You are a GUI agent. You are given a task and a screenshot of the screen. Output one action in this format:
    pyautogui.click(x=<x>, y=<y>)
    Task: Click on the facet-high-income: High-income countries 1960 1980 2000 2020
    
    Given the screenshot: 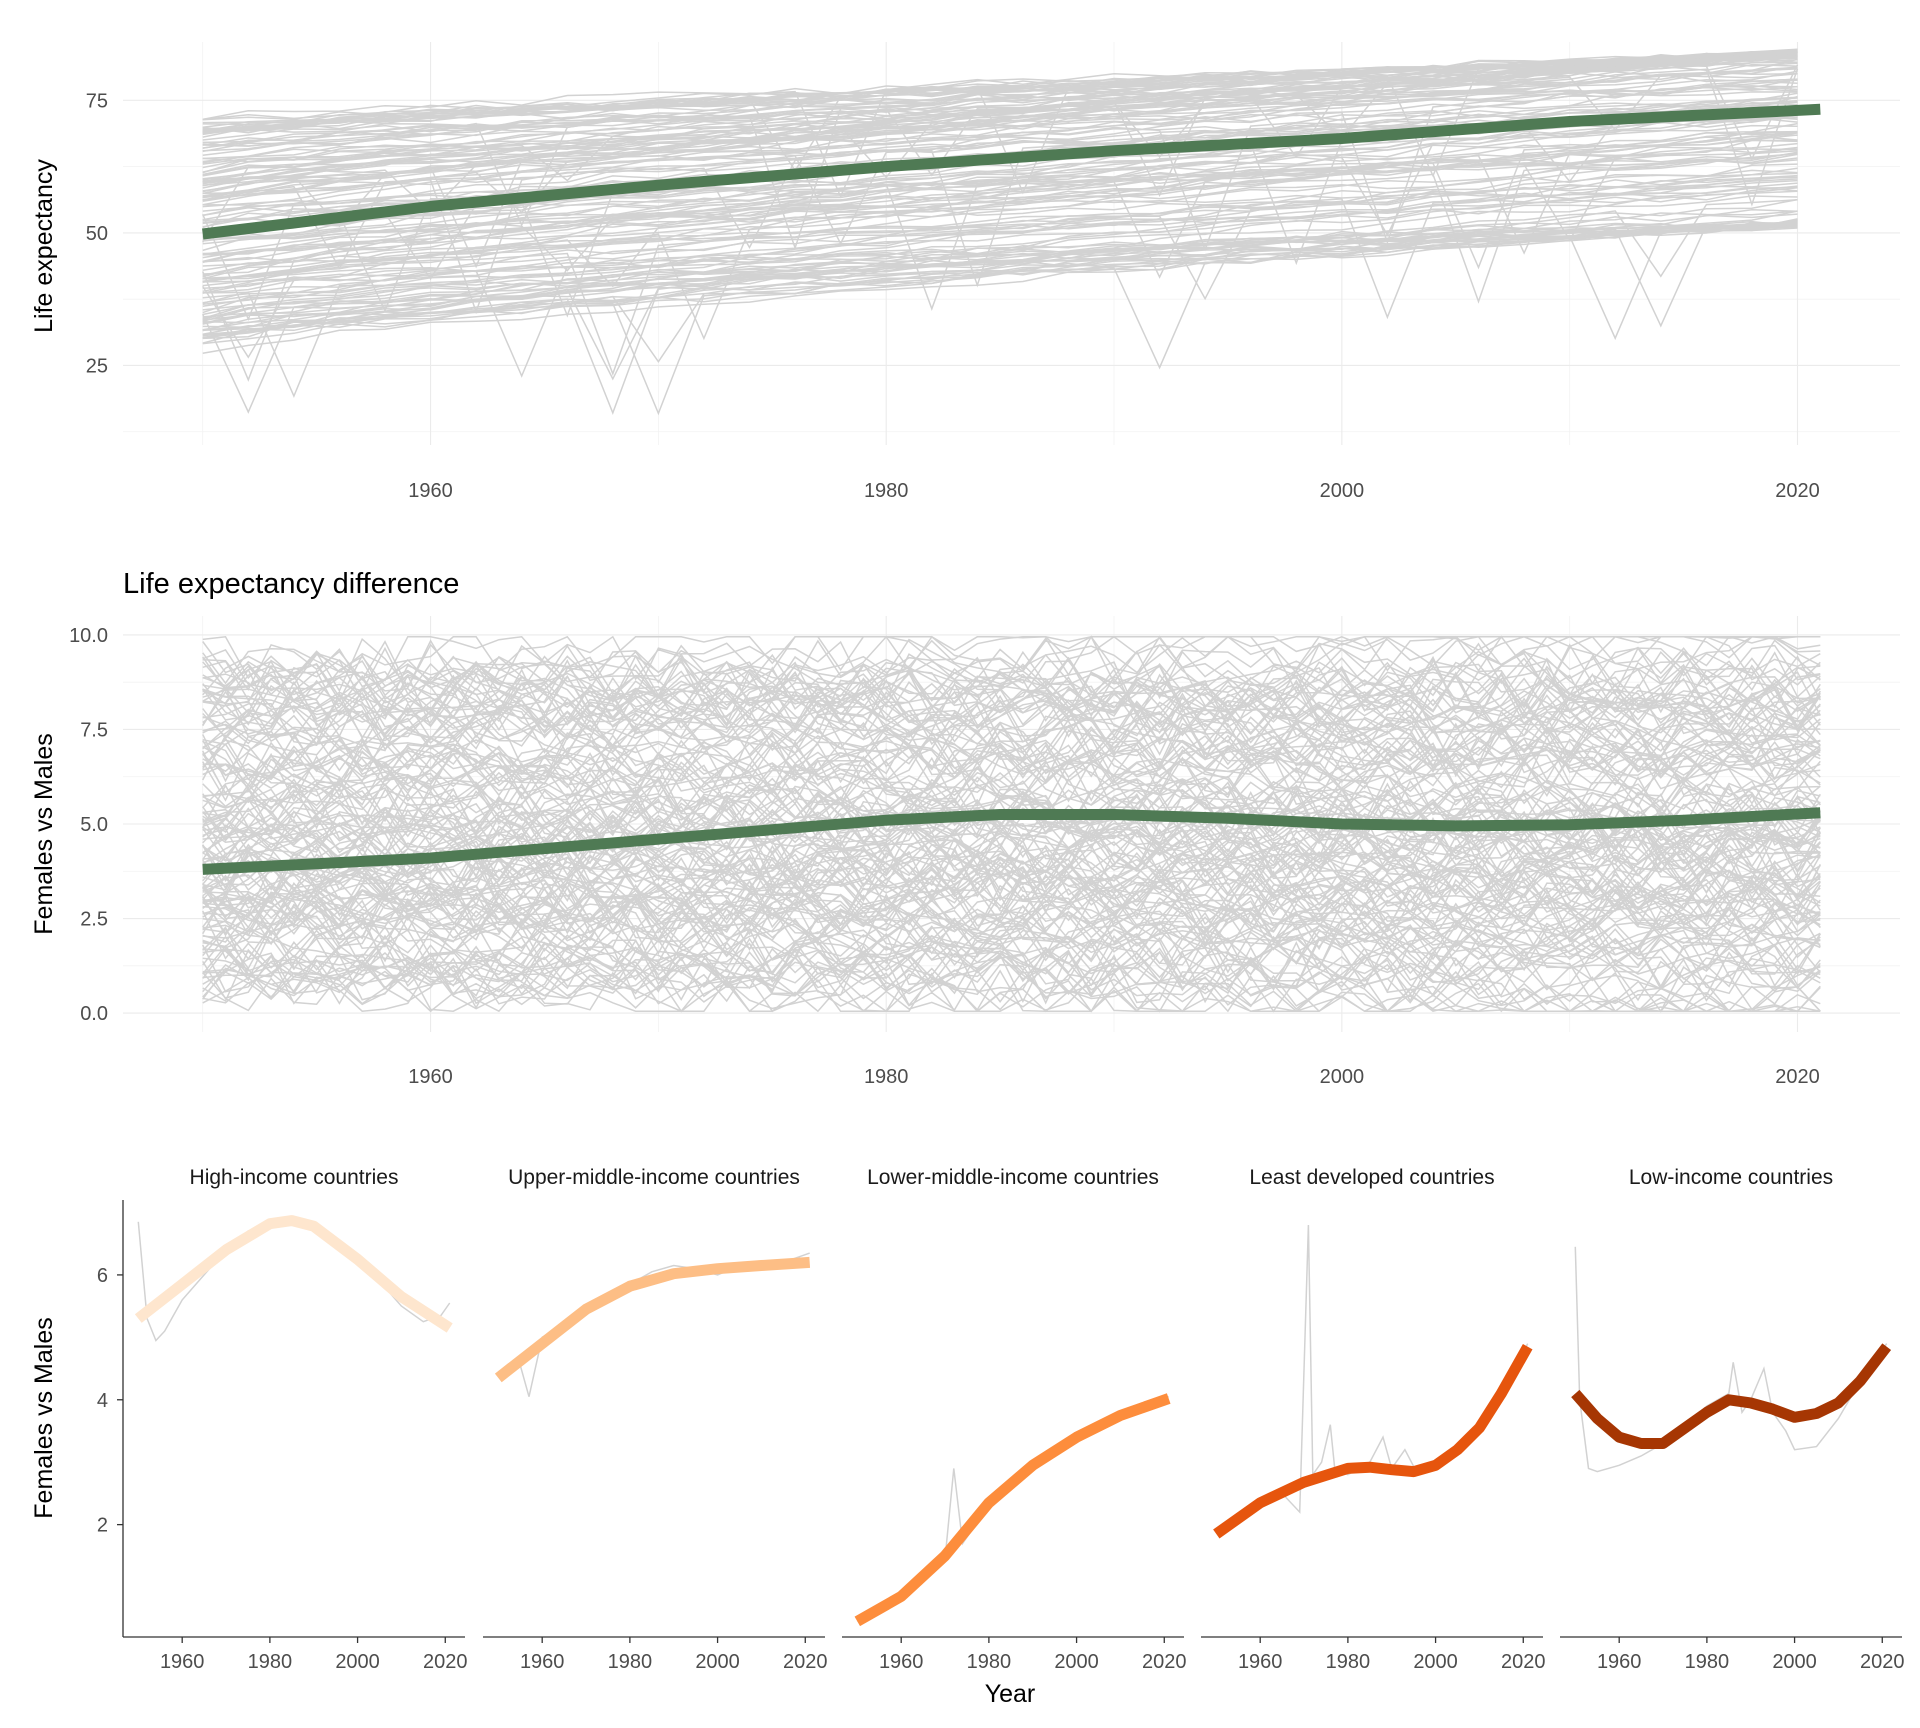 What is the action you would take?
    pyautogui.click(x=295, y=1419)
    